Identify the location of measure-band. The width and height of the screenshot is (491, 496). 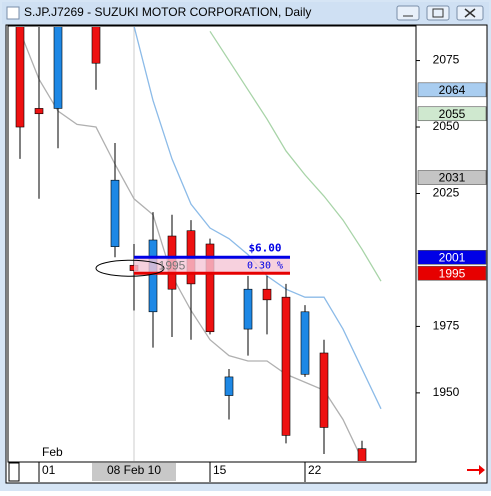
(212, 265).